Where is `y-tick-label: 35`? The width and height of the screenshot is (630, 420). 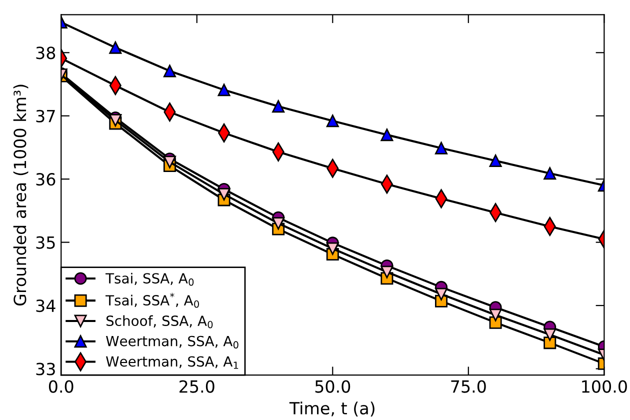
y-tick-label: 35 is located at coordinates (45, 242).